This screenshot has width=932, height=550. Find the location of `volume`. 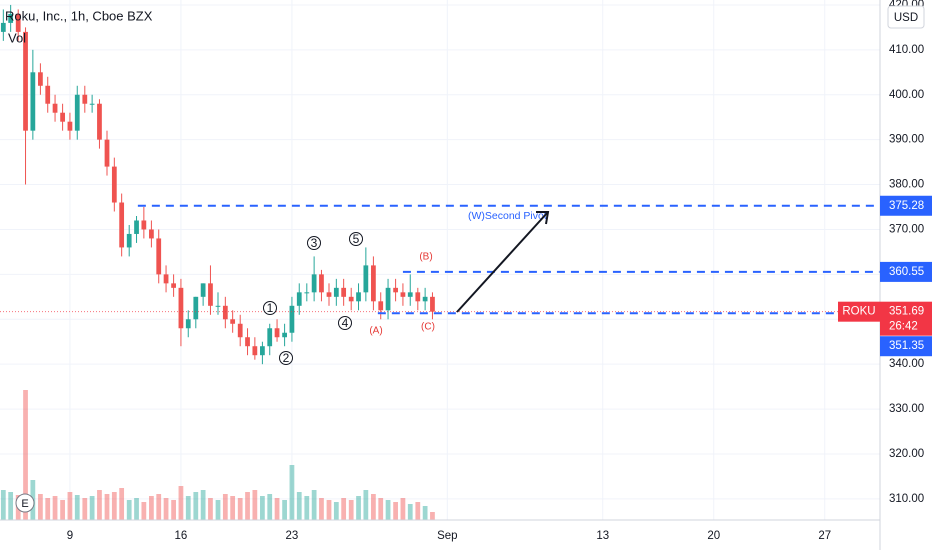

volume is located at coordinates (217, 455).